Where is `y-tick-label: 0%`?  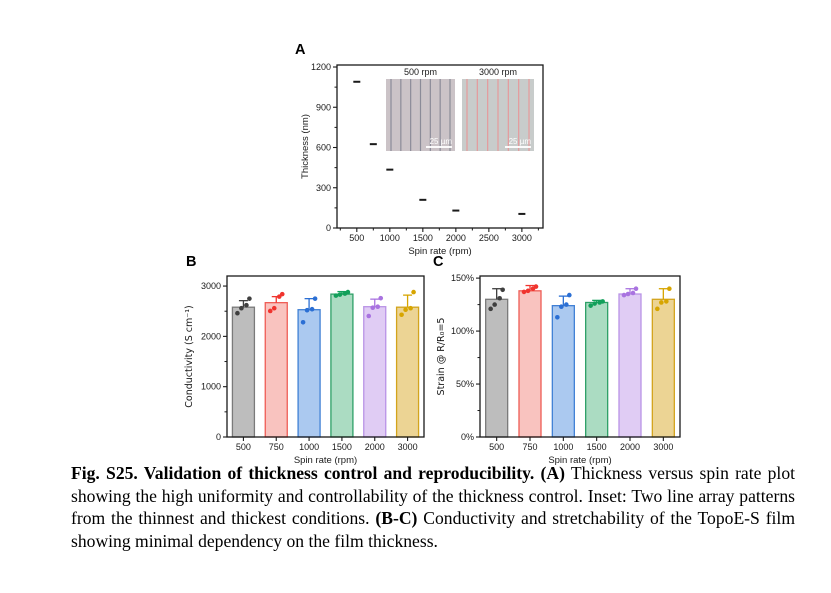
y-tick-label: 0% is located at coordinates (467, 437).